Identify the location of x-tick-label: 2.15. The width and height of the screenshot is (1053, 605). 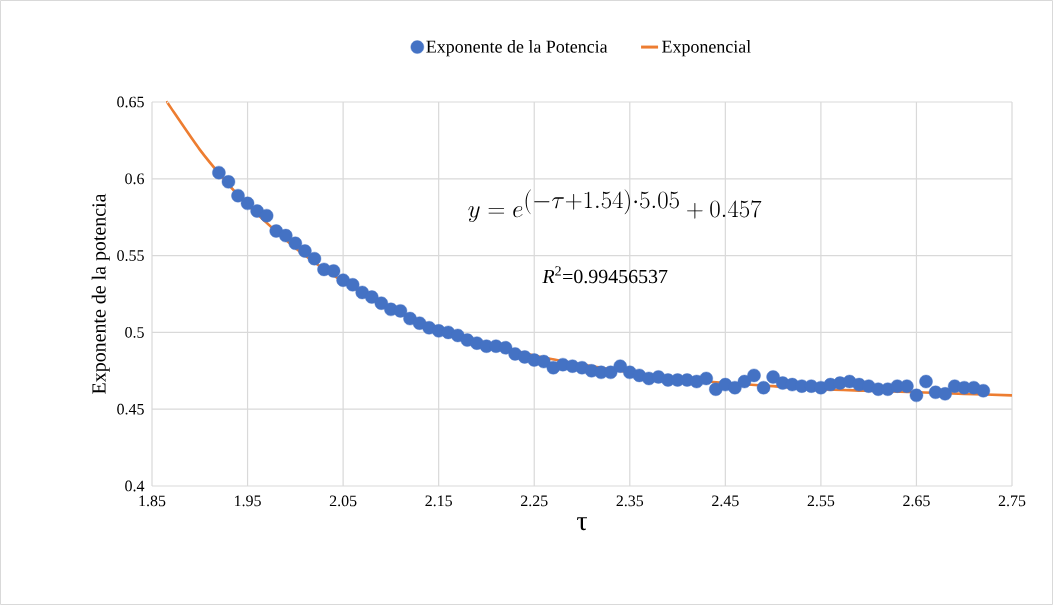
(438, 501).